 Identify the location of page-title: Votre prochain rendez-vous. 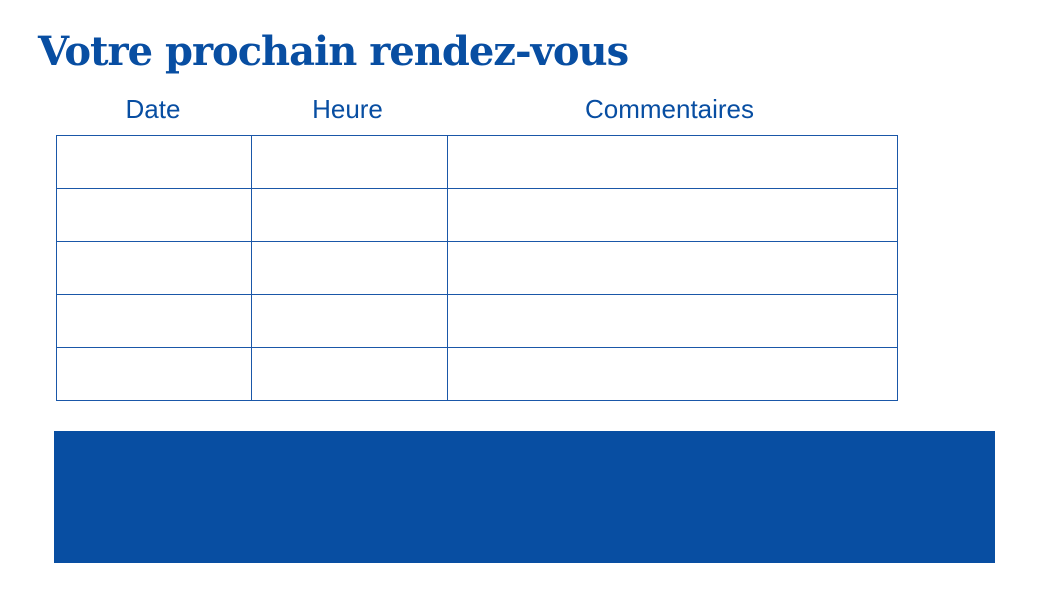
(333, 51).